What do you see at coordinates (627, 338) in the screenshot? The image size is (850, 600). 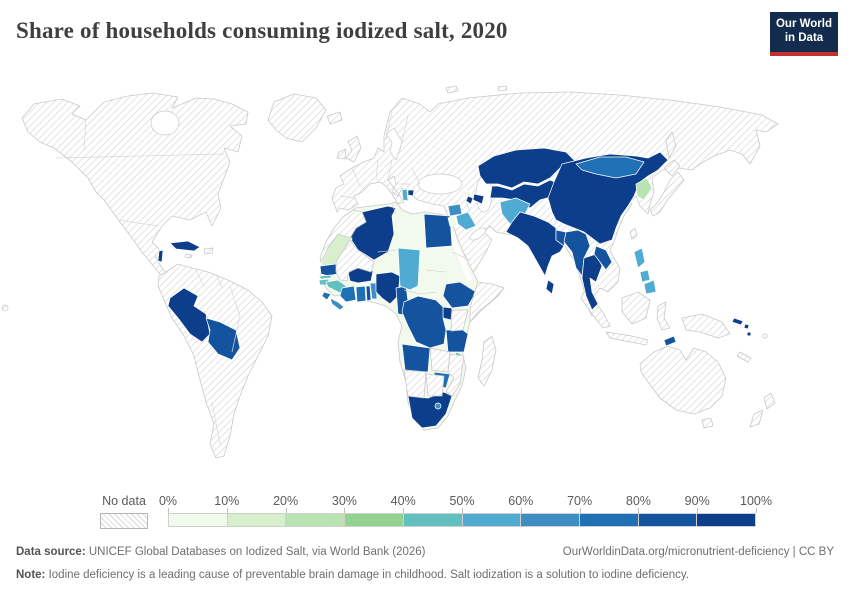 I see `island-java` at bounding box center [627, 338].